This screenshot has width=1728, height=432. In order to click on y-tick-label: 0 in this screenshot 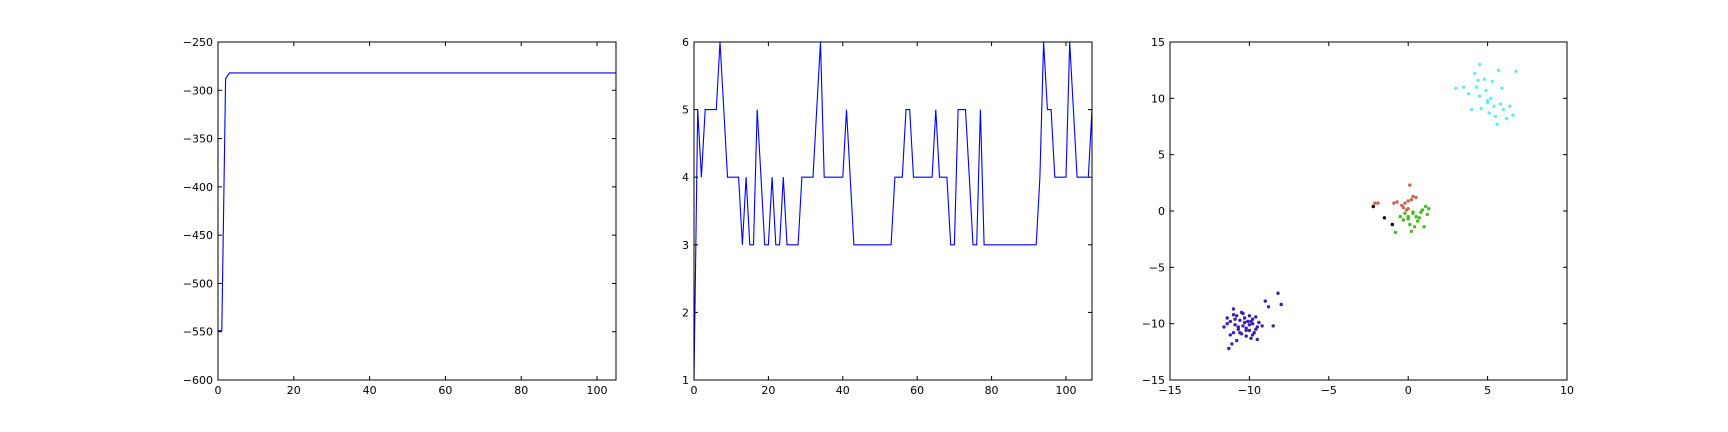, I will do `click(1161, 211)`.